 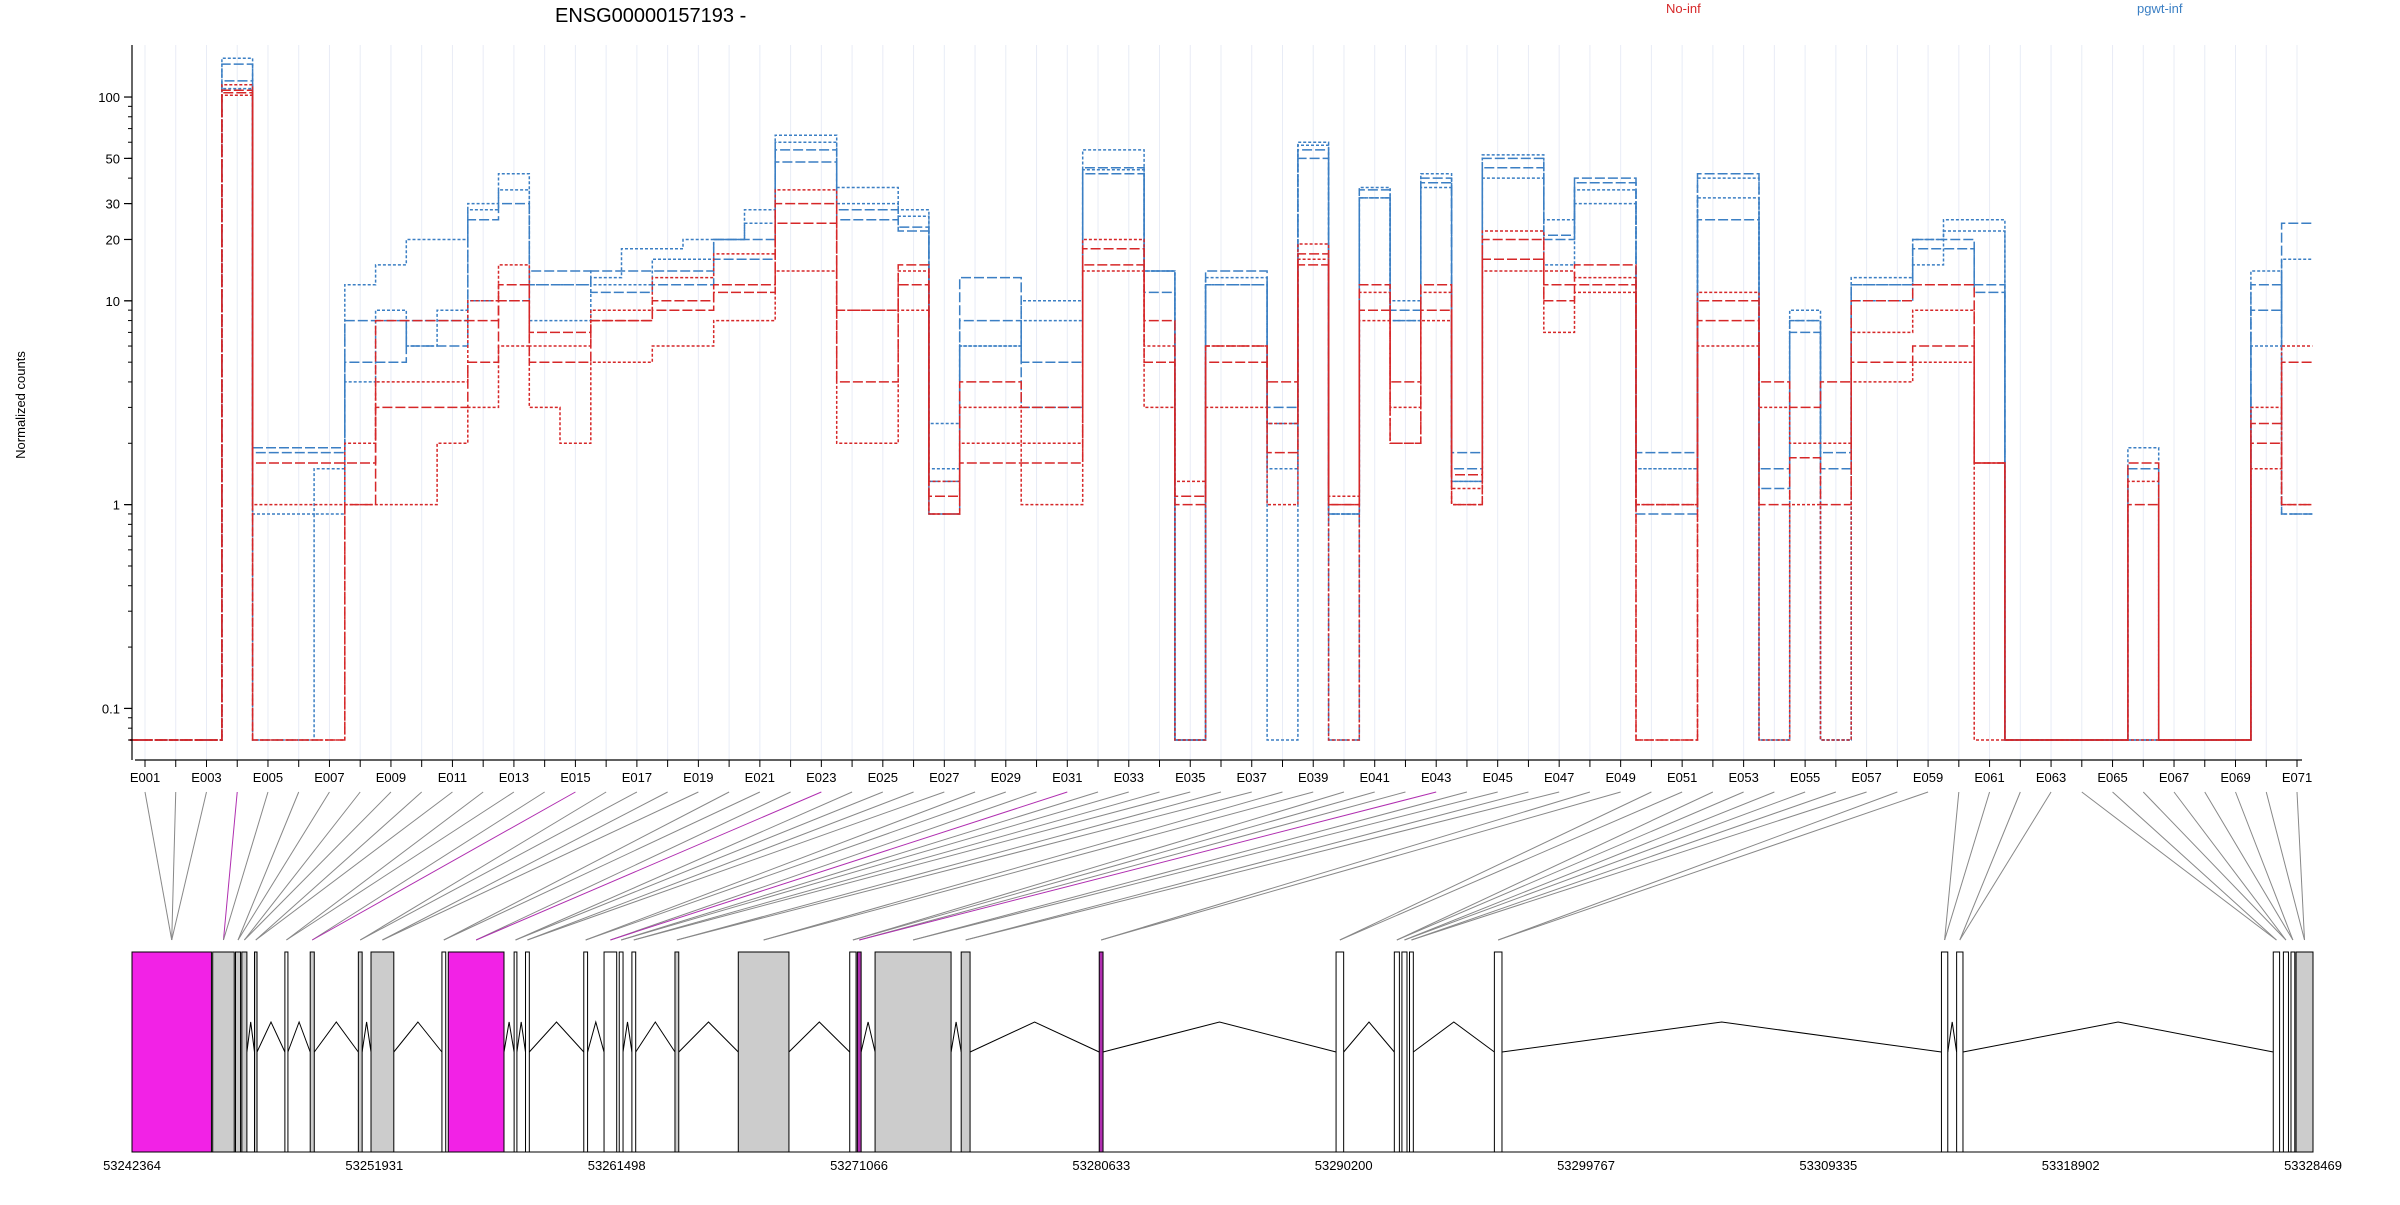 What do you see at coordinates (859, 1165) in the screenshot?
I see `genomic-tick-label: 53271066` at bounding box center [859, 1165].